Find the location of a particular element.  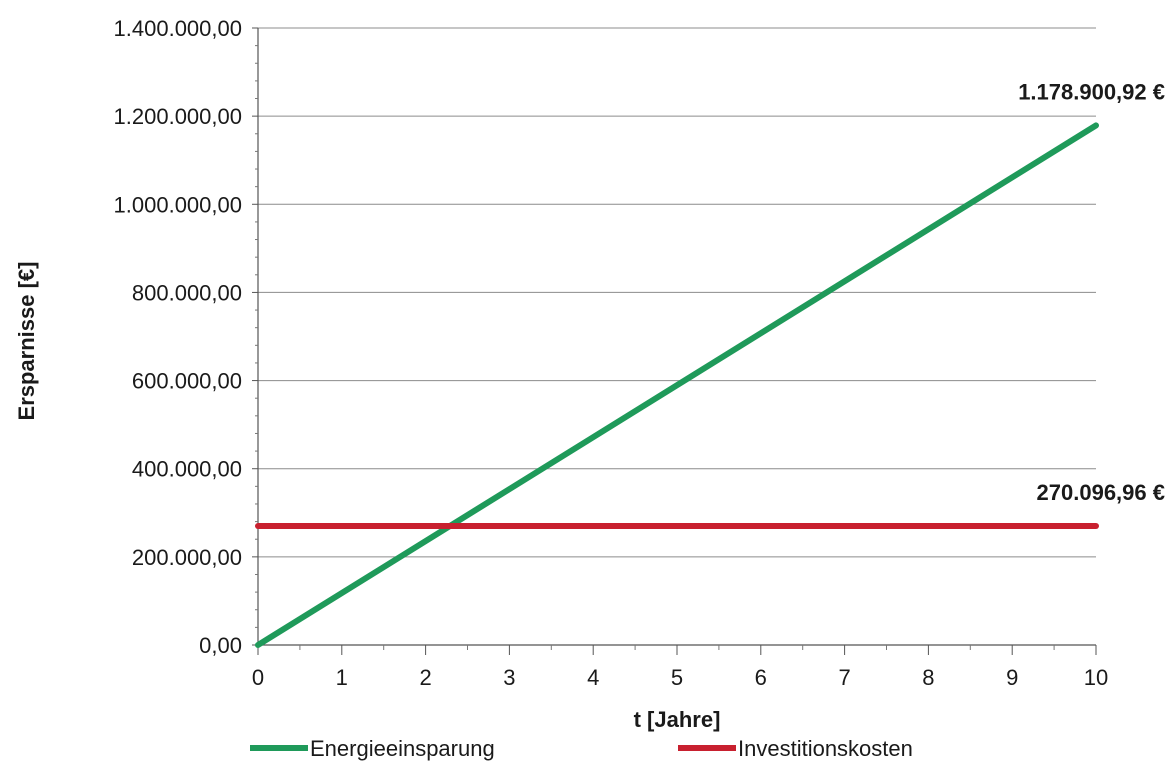

x-tick-label: 10 is located at coordinates (1096, 677).